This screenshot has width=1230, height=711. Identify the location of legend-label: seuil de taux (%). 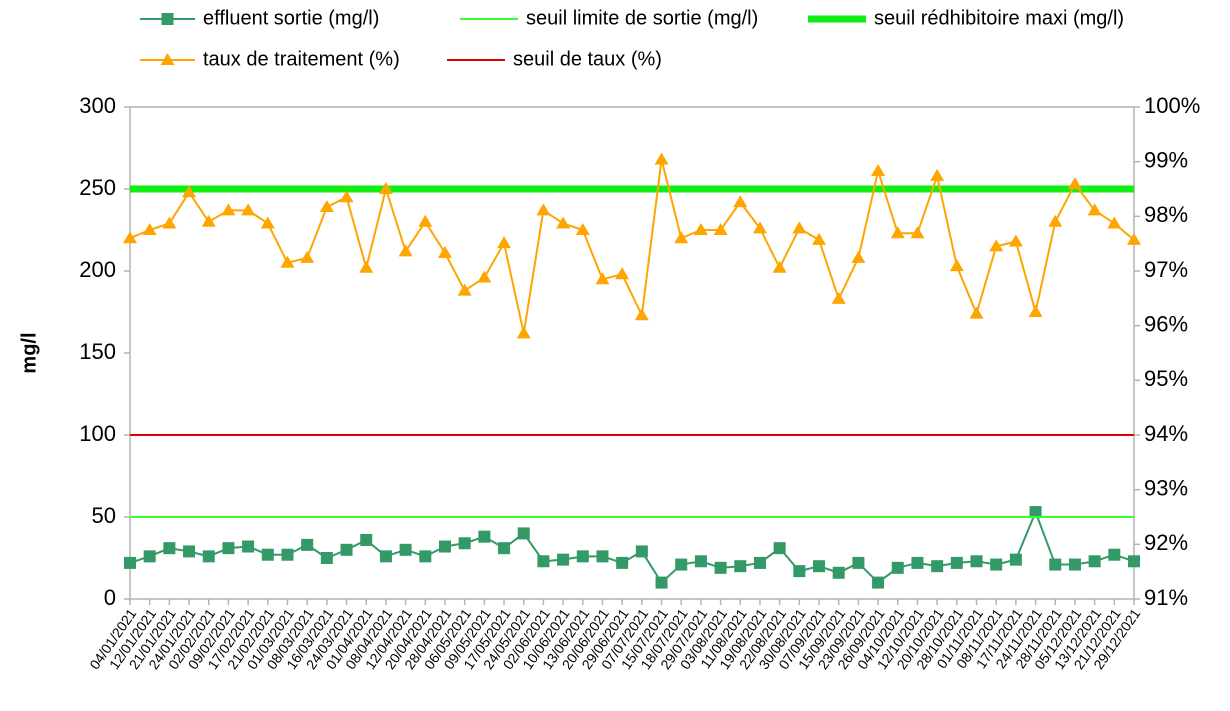
(587, 59).